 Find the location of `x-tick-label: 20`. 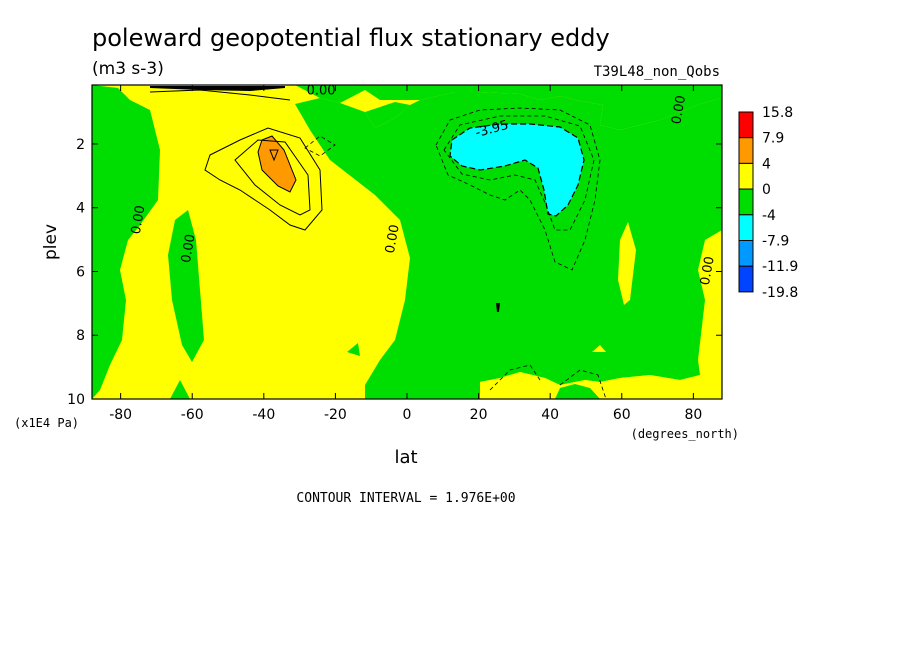

x-tick-label: 20 is located at coordinates (479, 415).